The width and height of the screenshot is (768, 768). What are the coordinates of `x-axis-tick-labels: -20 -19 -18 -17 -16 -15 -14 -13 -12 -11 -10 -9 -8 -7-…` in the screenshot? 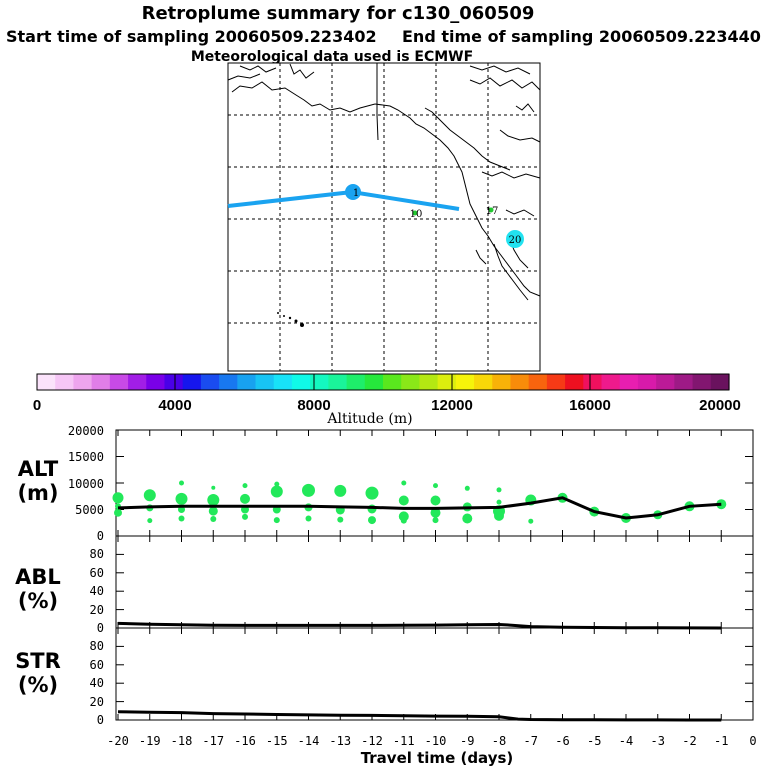 It's located at (431, 741).